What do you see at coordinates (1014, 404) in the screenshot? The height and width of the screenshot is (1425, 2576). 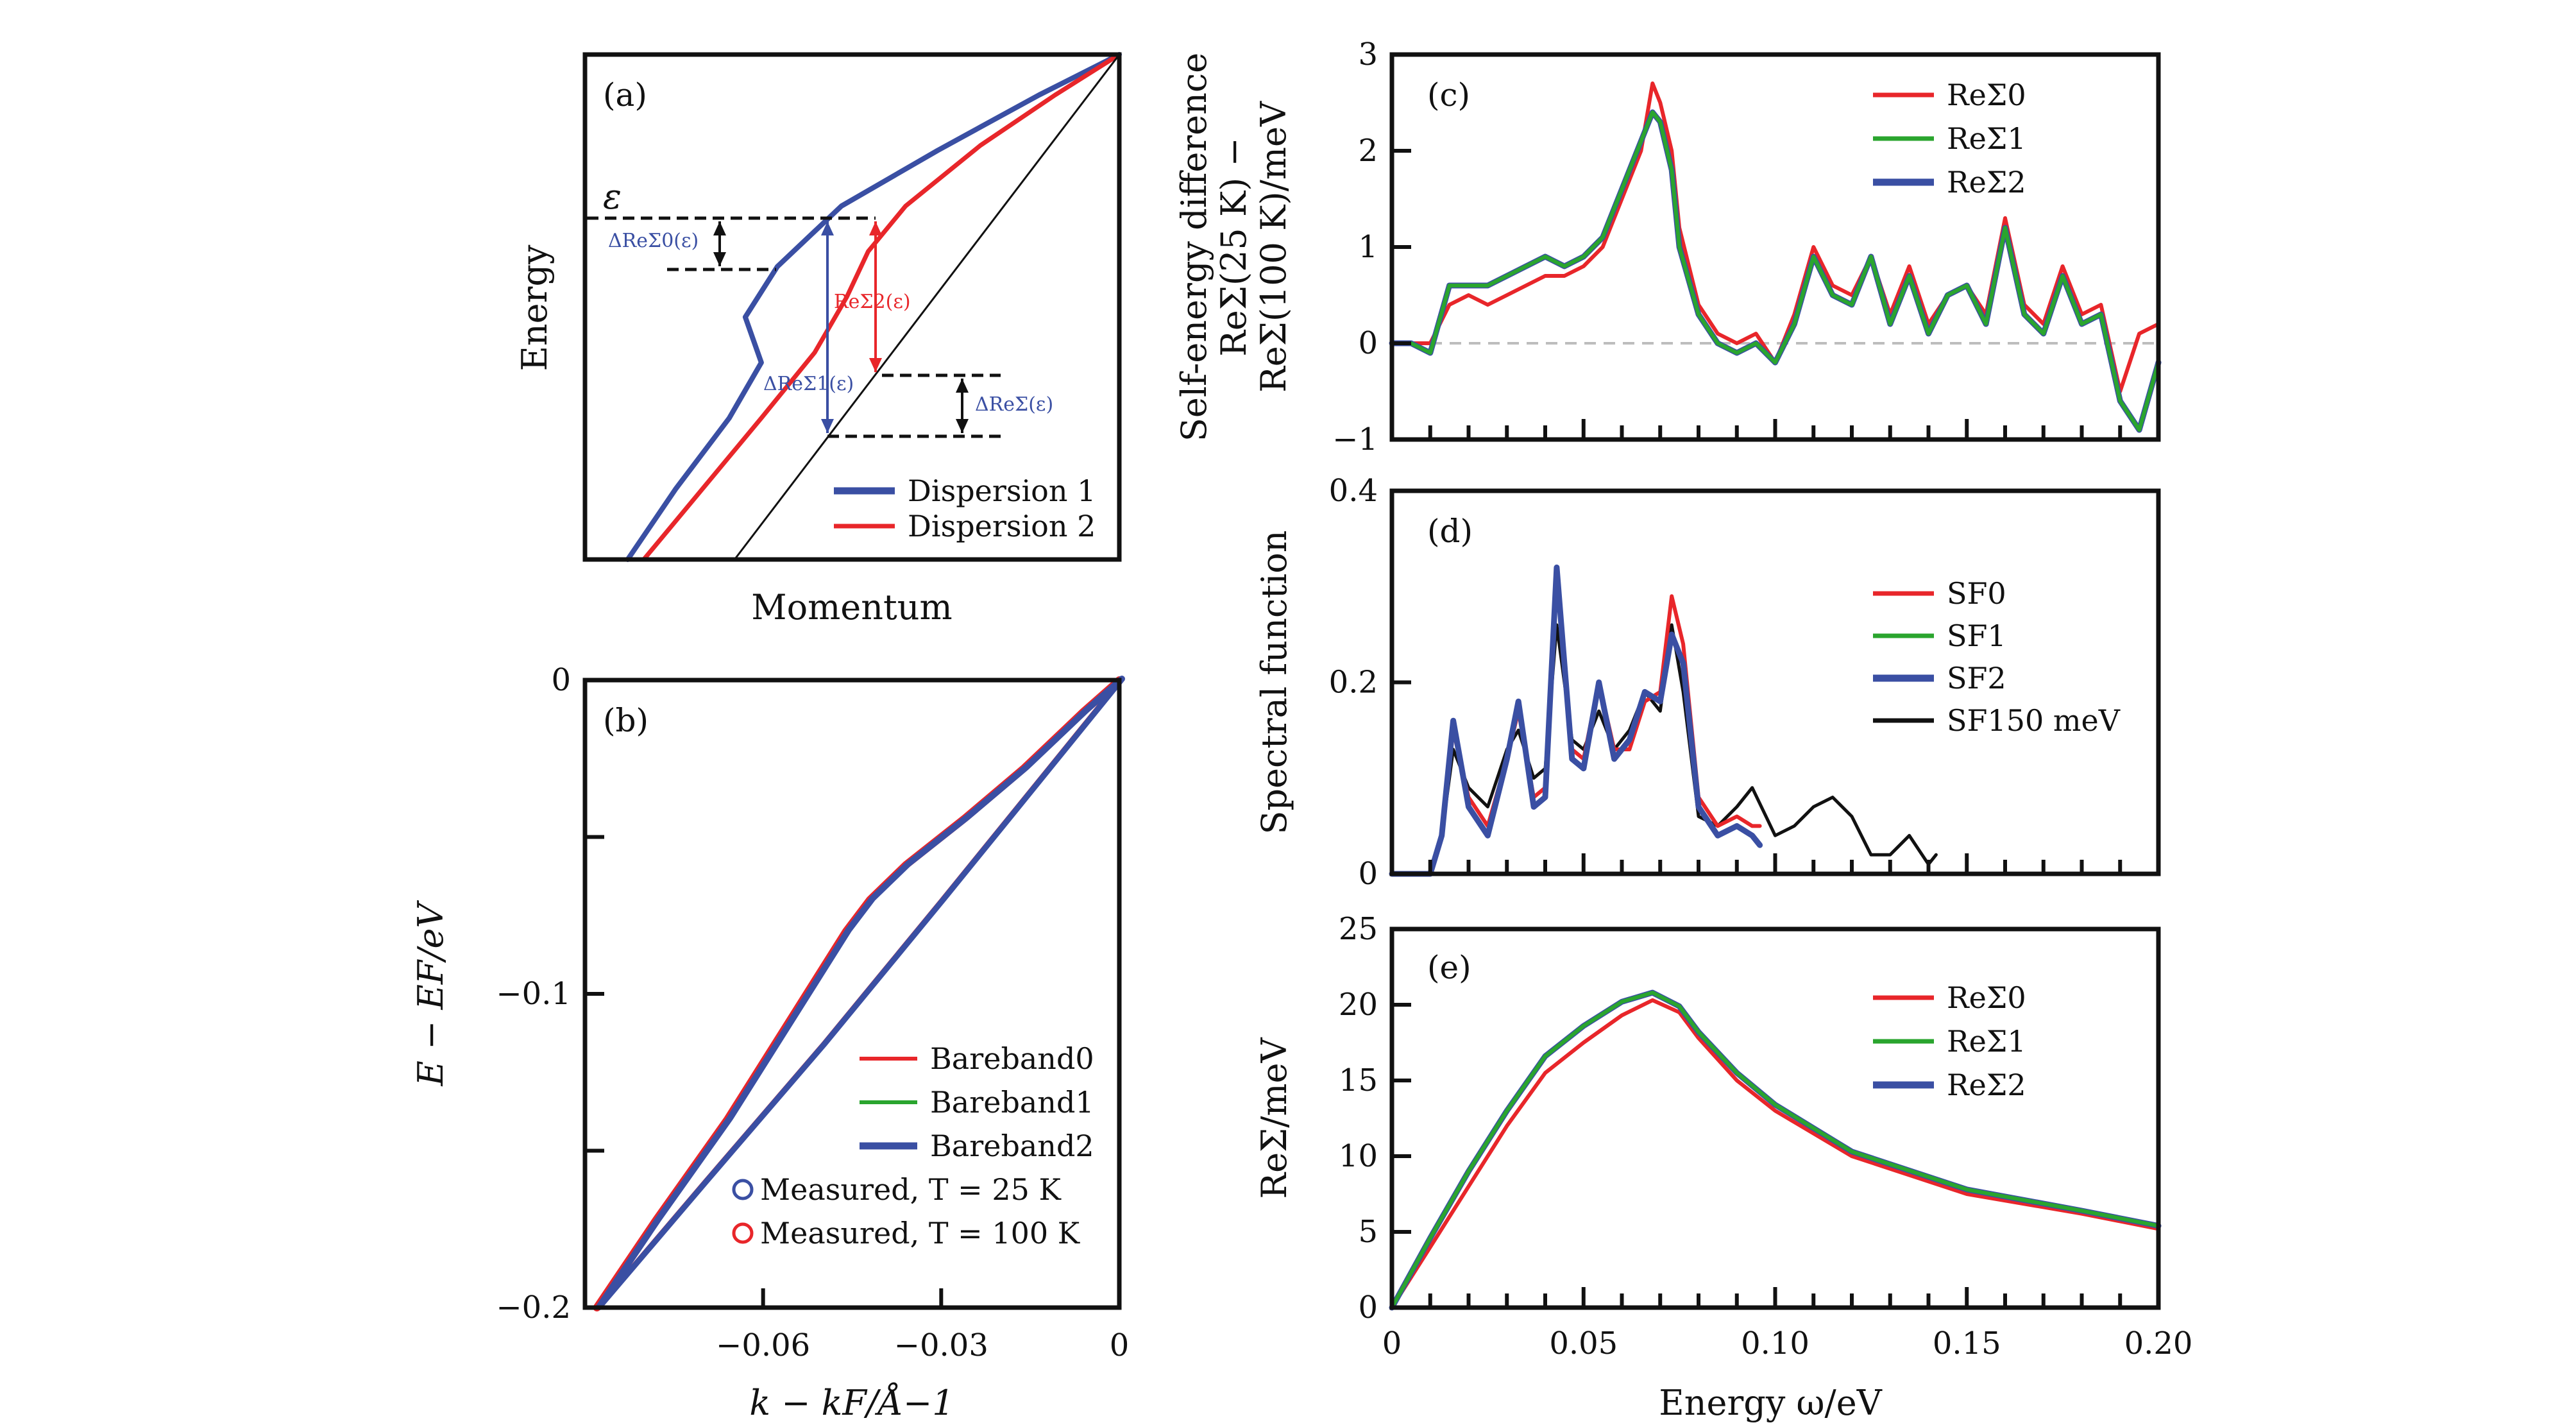 I see `annotation-delta-re-sigma: ΔReΣ(ε)` at bounding box center [1014, 404].